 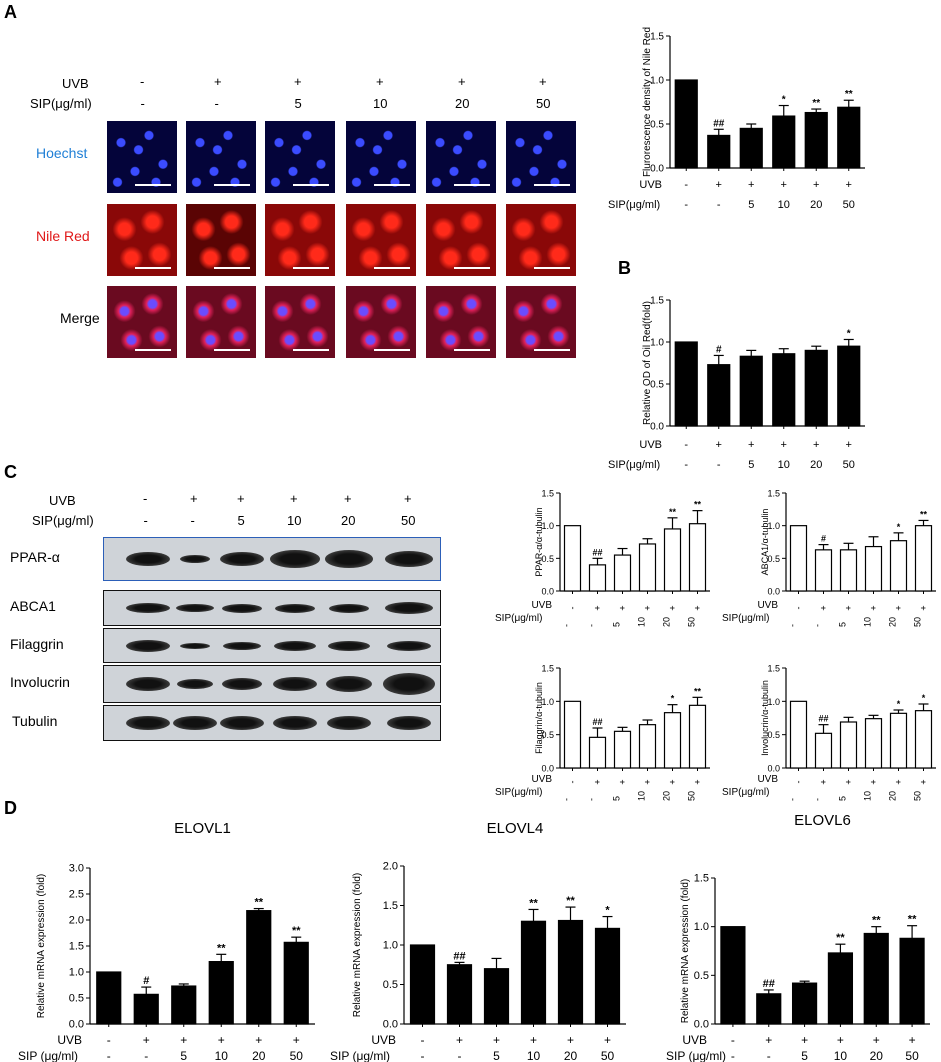 I want to click on microscopy-row-label: Merge, so click(x=80, y=318).